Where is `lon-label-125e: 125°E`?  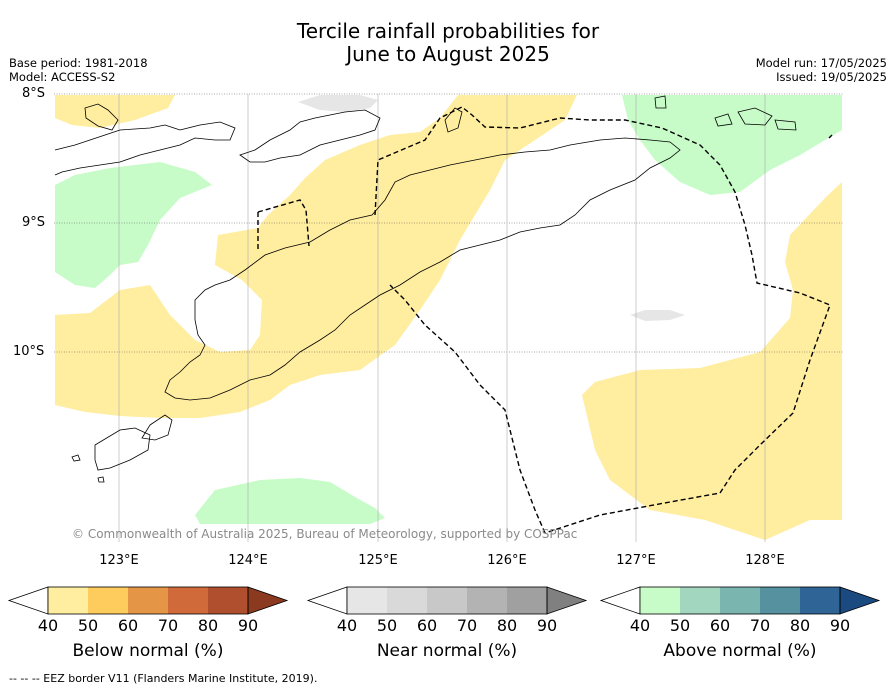
lon-label-125e: 125°E is located at coordinates (378, 560).